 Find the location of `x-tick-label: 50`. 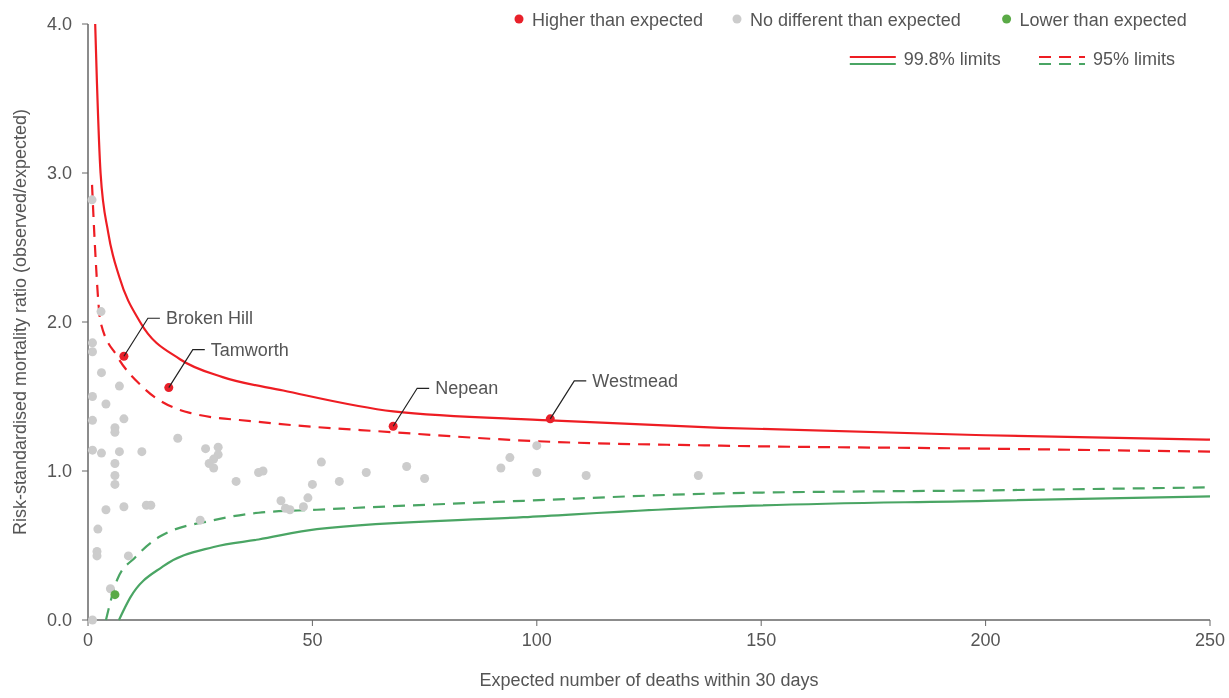

x-tick-label: 50 is located at coordinates (312, 640).